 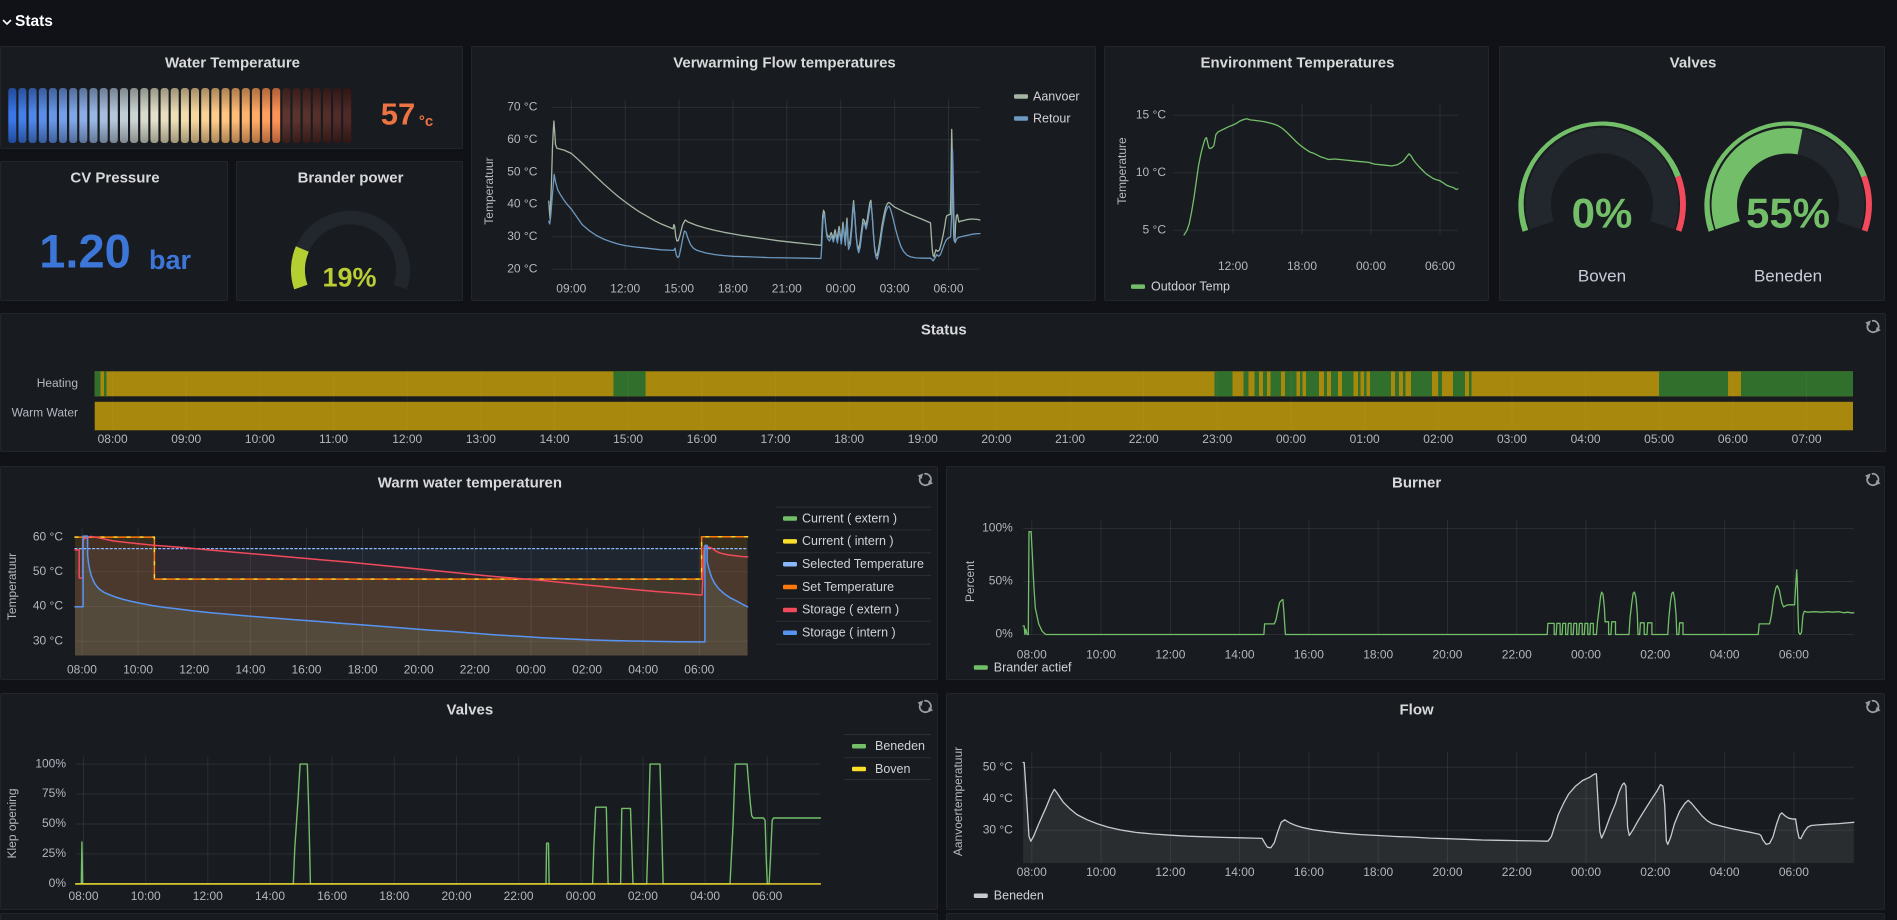 What do you see at coordinates (958, 800) in the screenshot?
I see `svg-text: Aanvoertemperatuur` at bounding box center [958, 800].